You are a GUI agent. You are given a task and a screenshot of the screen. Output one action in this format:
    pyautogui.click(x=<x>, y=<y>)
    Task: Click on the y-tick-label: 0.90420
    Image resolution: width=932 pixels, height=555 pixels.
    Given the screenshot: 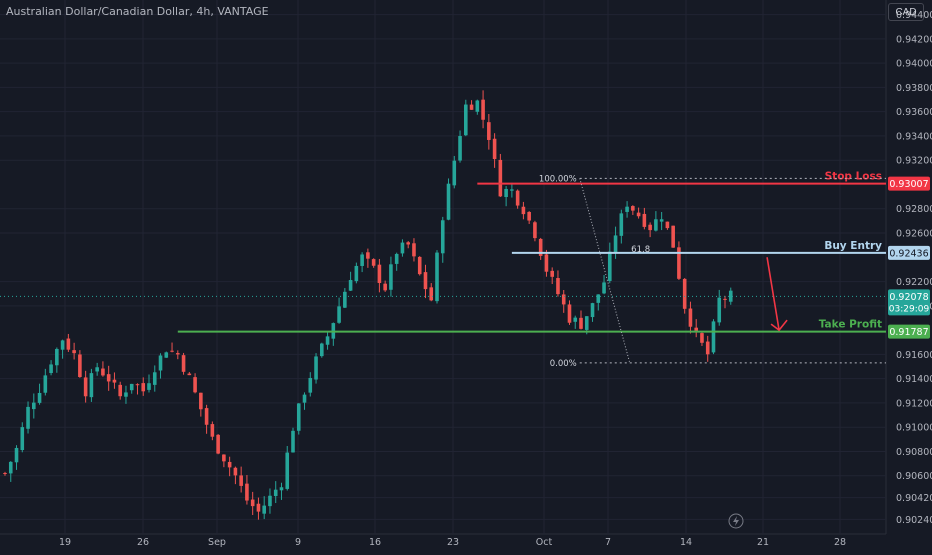 What is the action you would take?
    pyautogui.click(x=914, y=498)
    